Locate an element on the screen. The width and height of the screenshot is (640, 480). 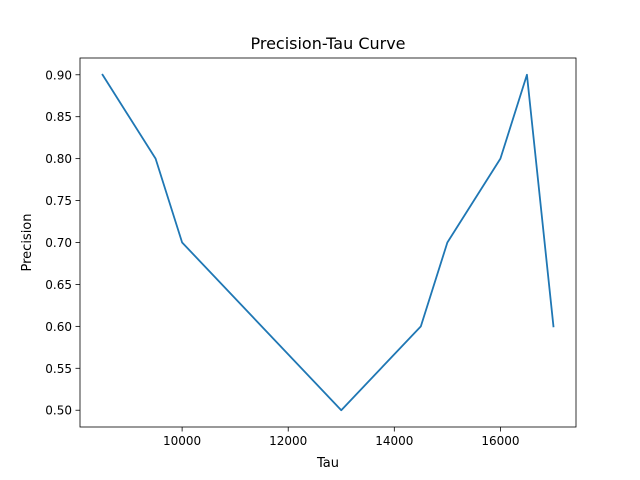
y-tick-label: 0.55 is located at coordinates (58, 369).